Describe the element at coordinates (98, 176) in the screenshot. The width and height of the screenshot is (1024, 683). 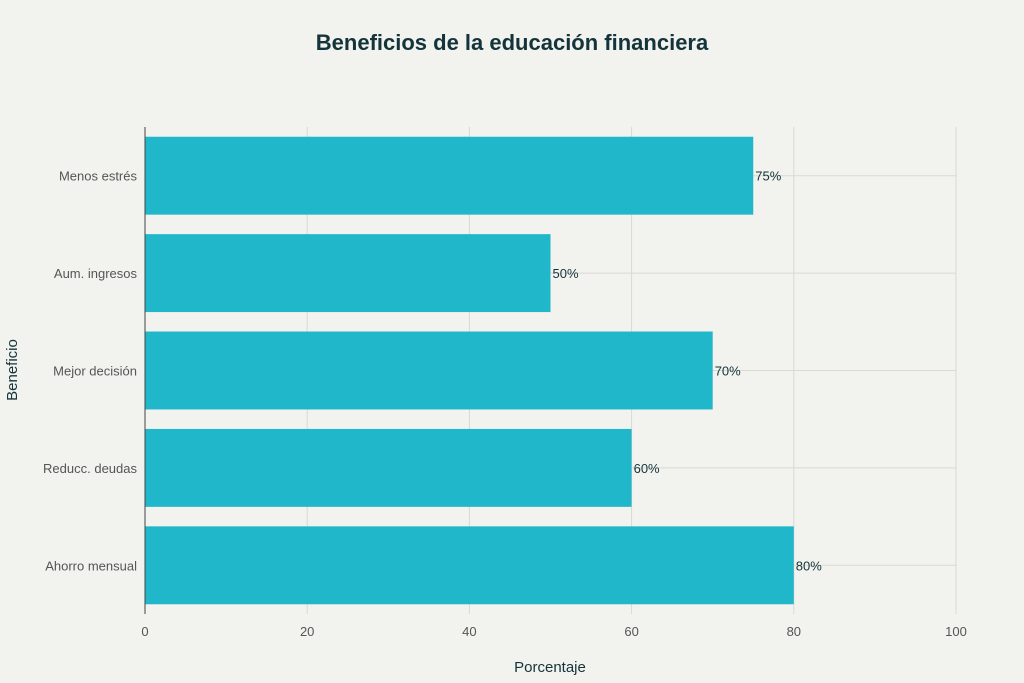
I see `y-tick-label: Menos estrés` at that location.